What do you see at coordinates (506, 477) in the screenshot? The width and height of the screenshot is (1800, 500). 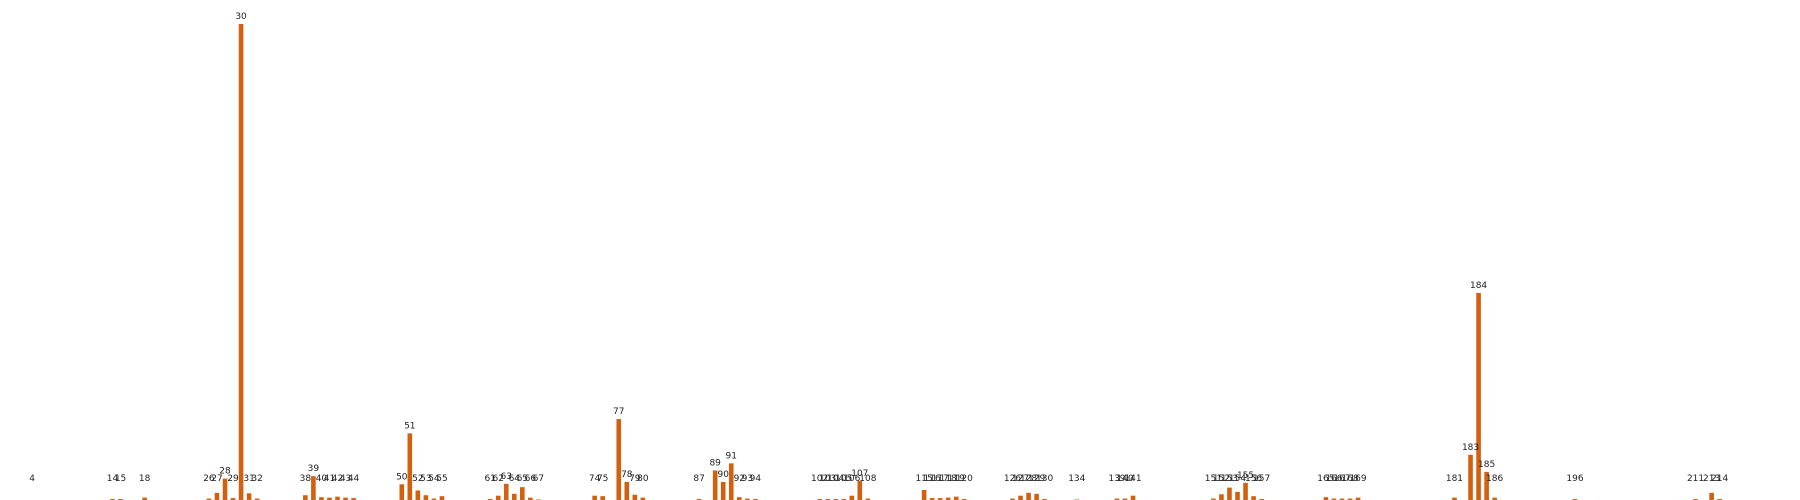 I see `bar-label-63: 63` at bounding box center [506, 477].